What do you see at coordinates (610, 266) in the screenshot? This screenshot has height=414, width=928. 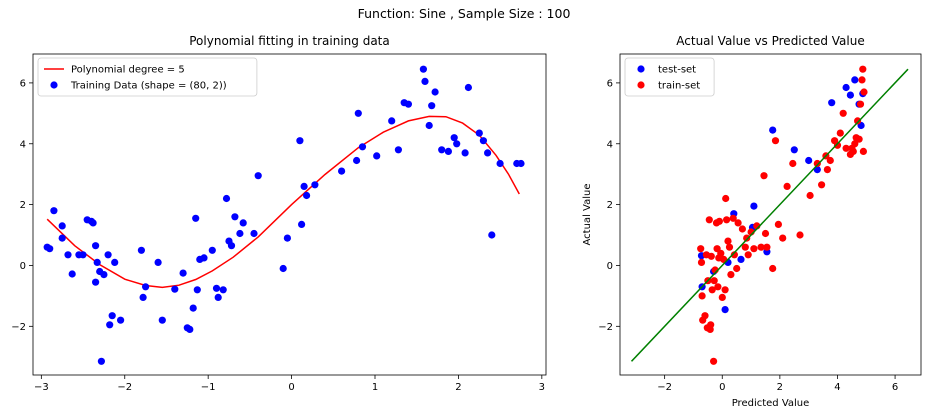 I see `right-y-tick-label: 0` at bounding box center [610, 266].